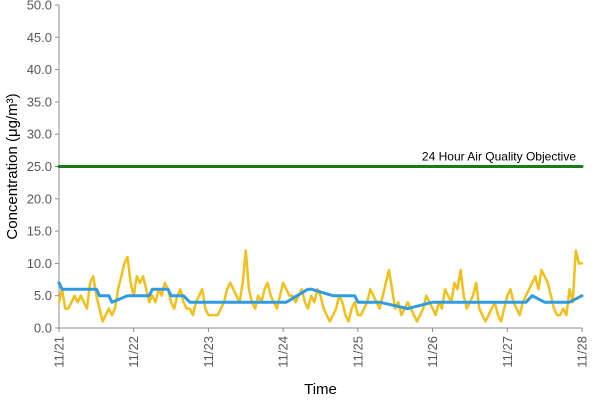 Image resolution: width=600 pixels, height=400 pixels. What do you see at coordinates (39, 101) in the screenshot?
I see `y-tick-label: 35.0` at bounding box center [39, 101].